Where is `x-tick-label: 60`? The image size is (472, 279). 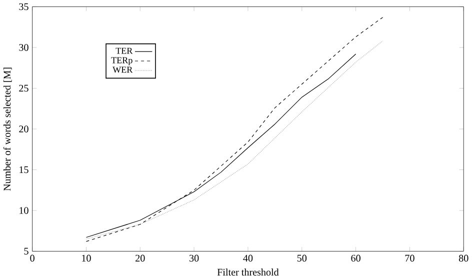
x-tick-label: 60 is located at coordinates (355, 258).